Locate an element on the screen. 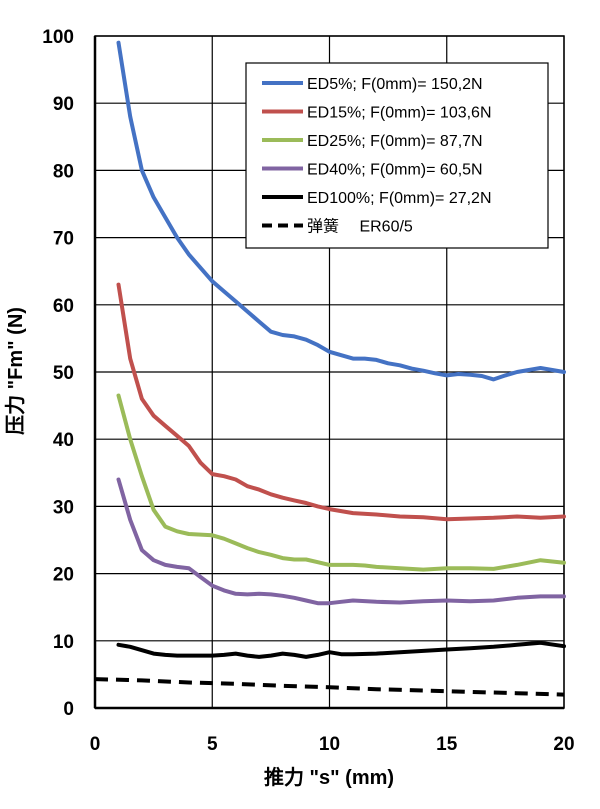 This screenshot has height=809, width=600. legend-label-5: 弹簧 ER60/5 is located at coordinates (360, 226).